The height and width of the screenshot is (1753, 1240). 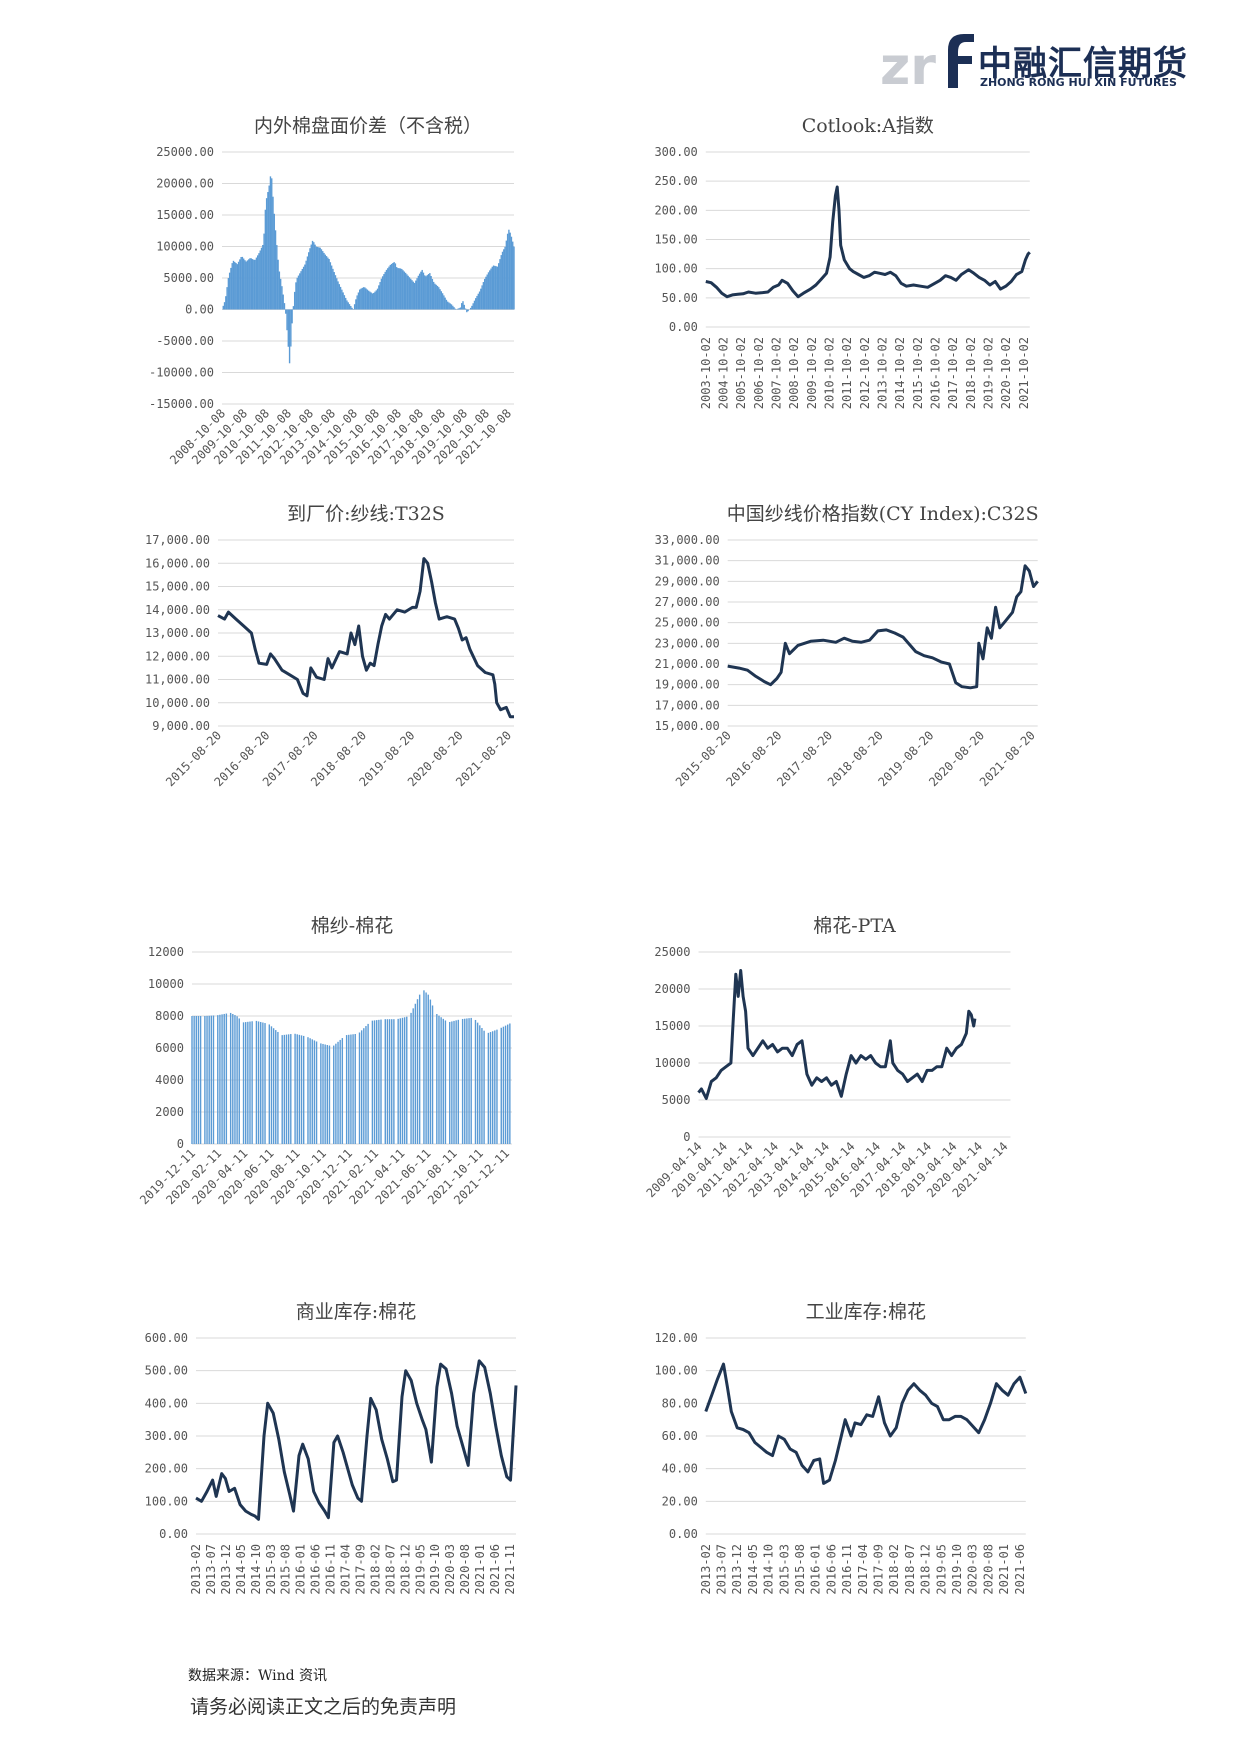 What do you see at coordinates (185, 341) in the screenshot?
I see `y-tick-label: -5000.00` at bounding box center [185, 341].